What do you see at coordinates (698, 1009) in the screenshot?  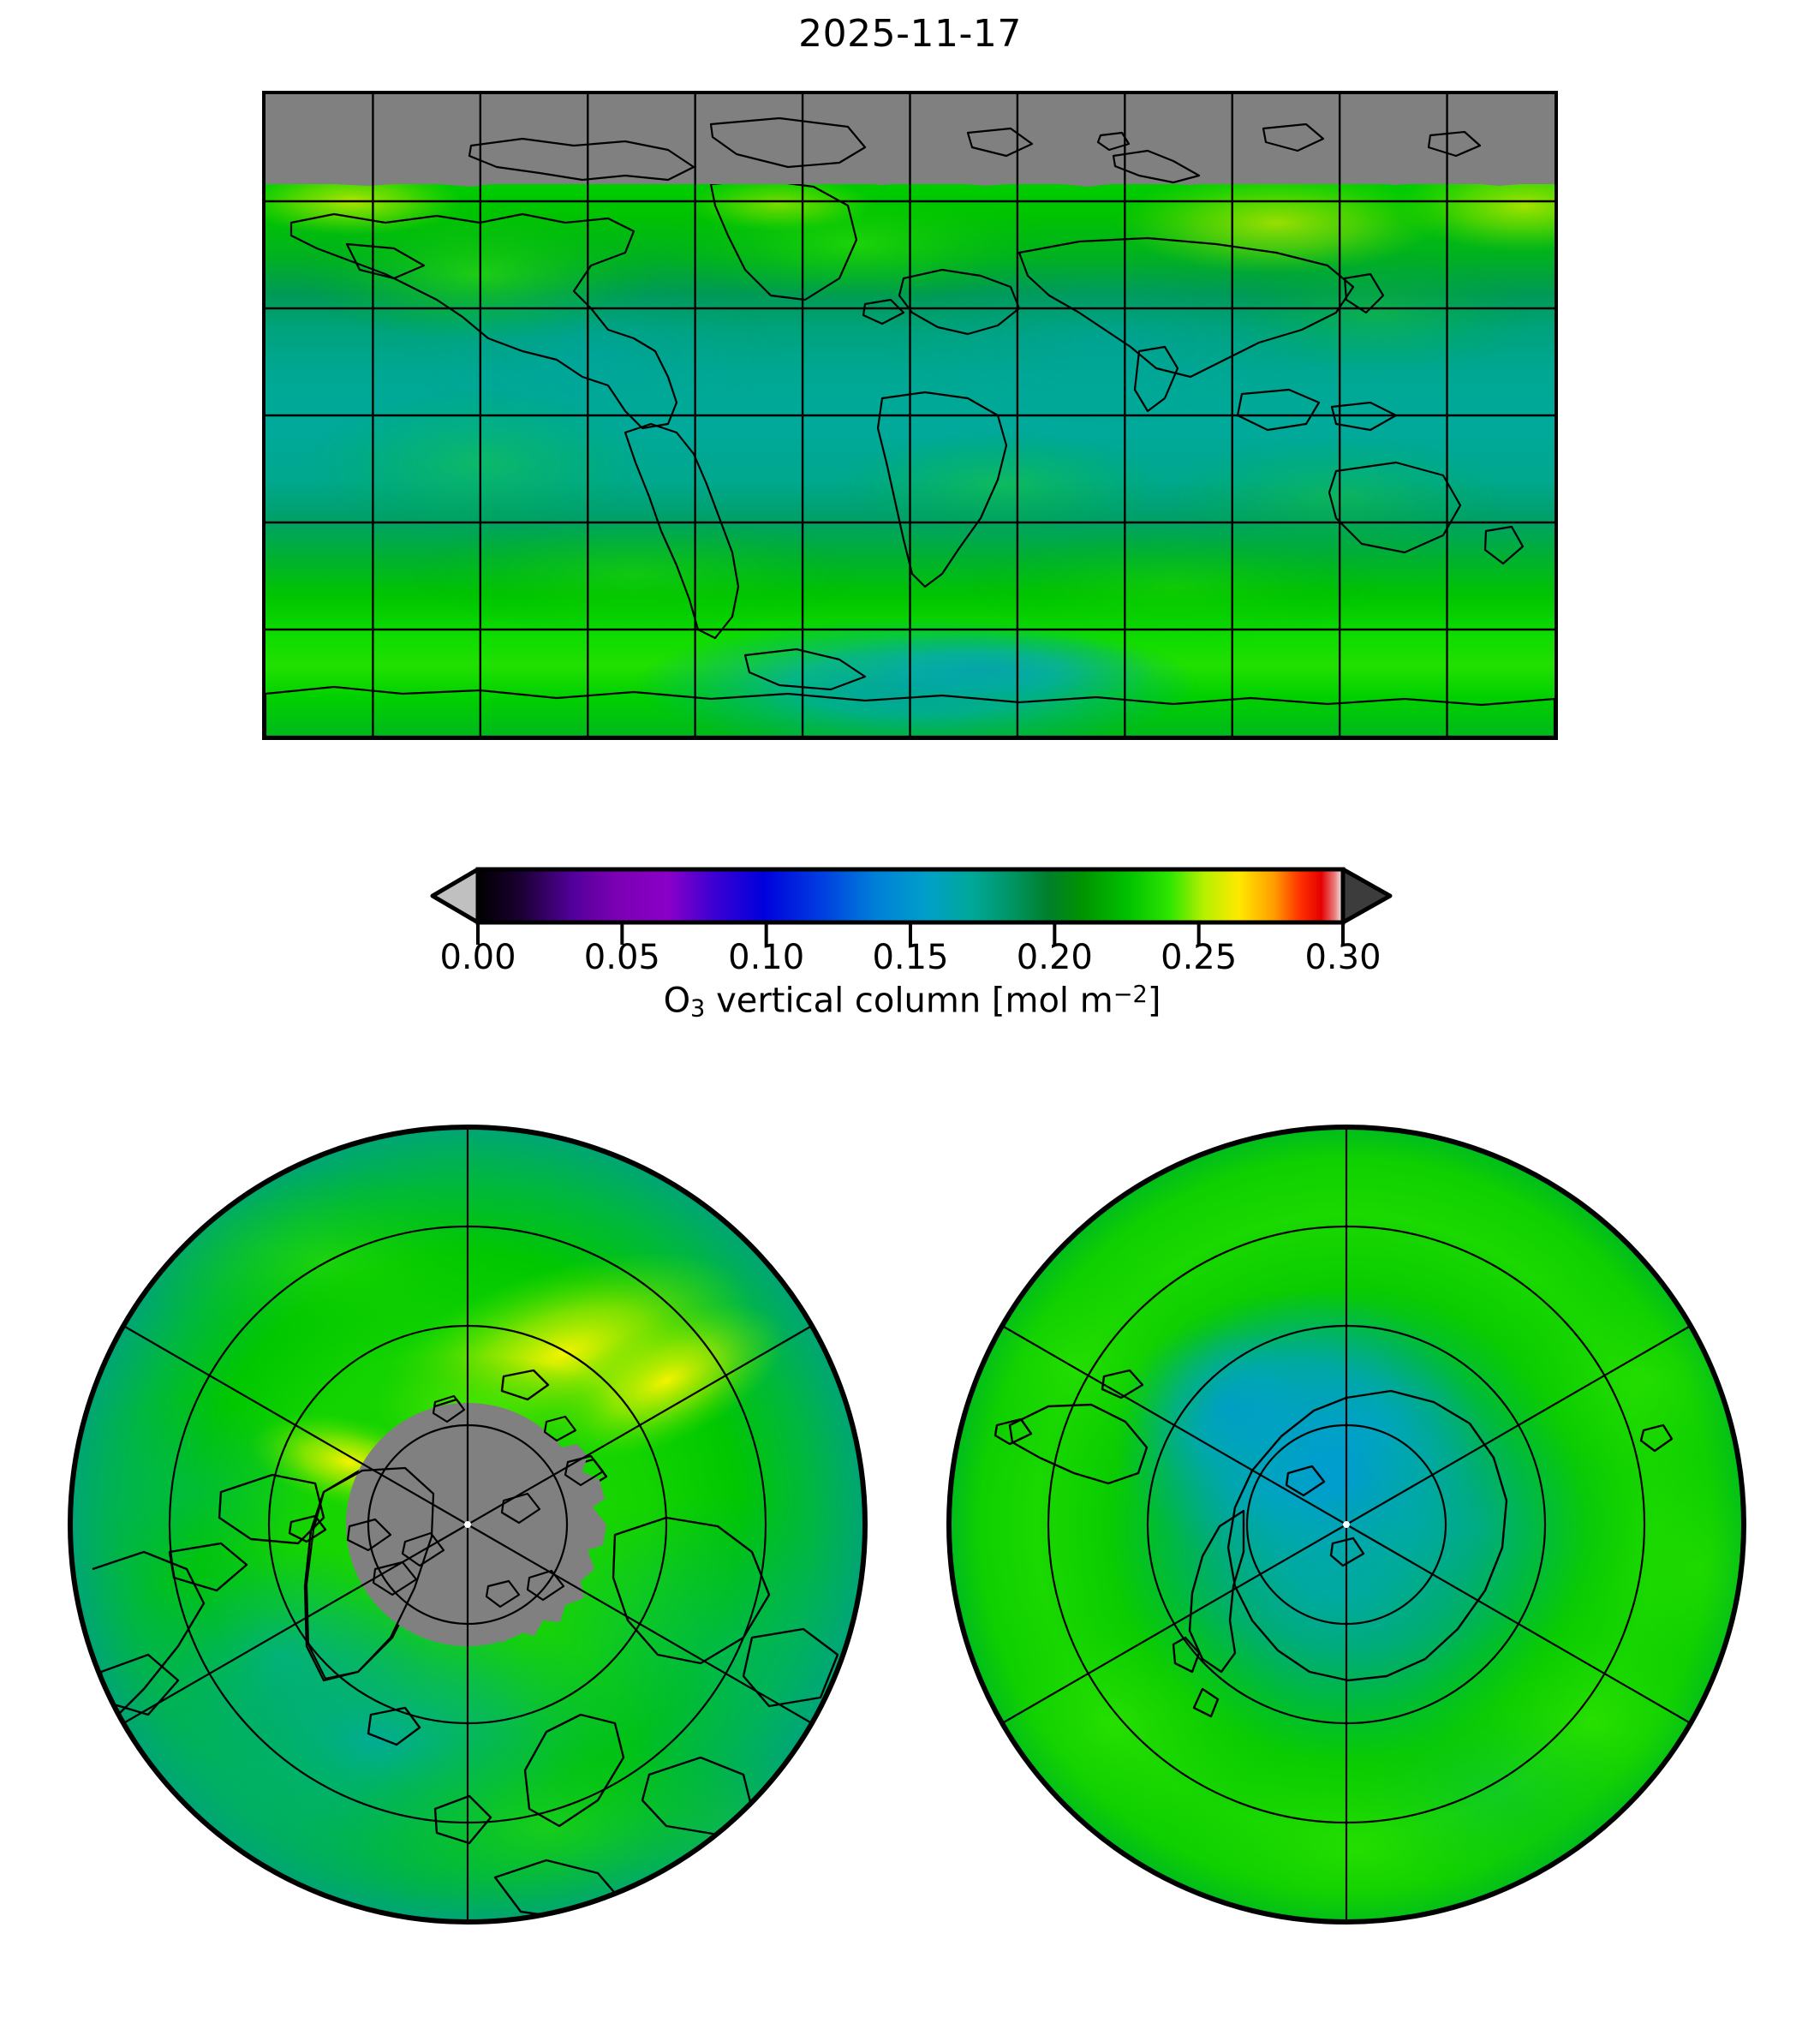 I see `colorbar-label-subscript: 3` at bounding box center [698, 1009].